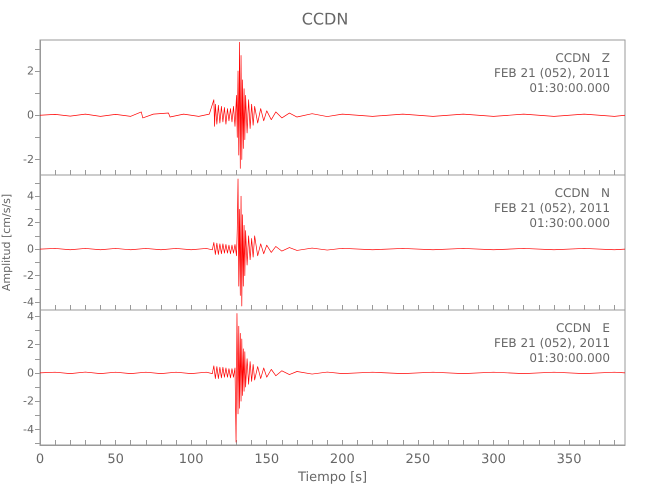 Image resolution: width=650 pixels, height=500 pixels. Describe the element at coordinates (115, 459) in the screenshot. I see `x-tick-label: 50` at that location.